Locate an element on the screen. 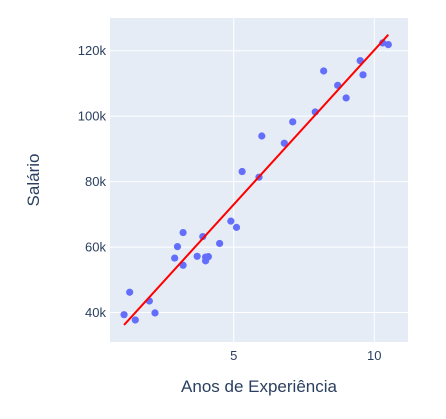 The height and width of the screenshot is (419, 446). y-tick-label: 60k is located at coordinates (95, 247).